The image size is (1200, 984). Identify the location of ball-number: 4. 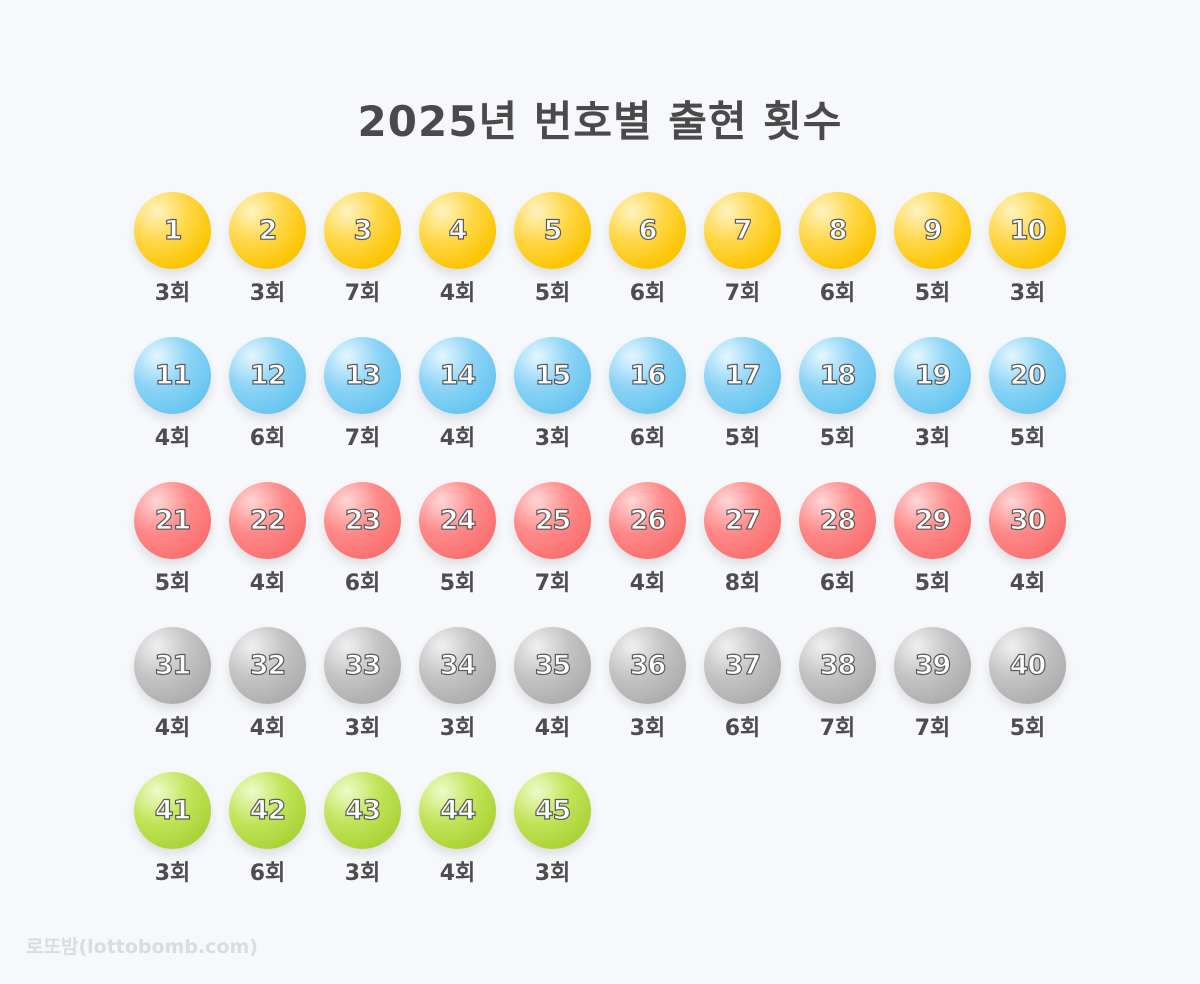
(458, 230).